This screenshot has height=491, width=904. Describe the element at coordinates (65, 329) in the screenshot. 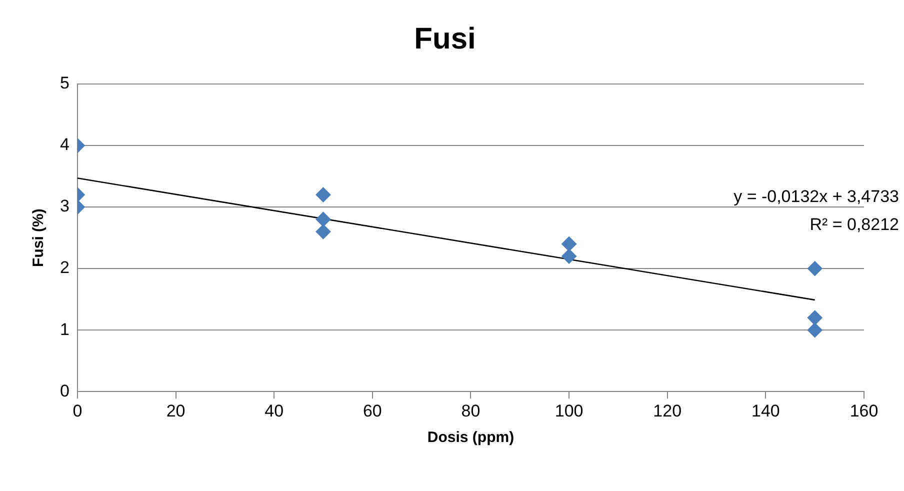

I see `y-tick-label: 1` at that location.